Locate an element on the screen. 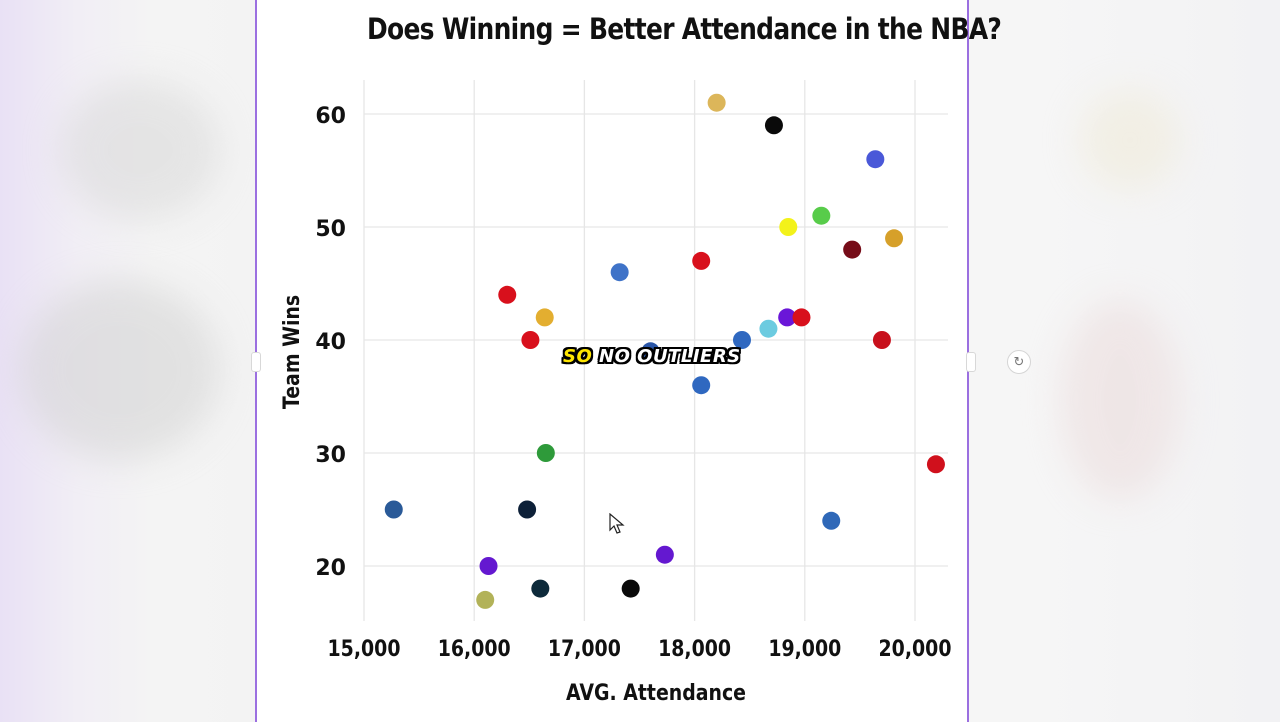 This screenshot has height=722, width=1280. y-tick-labels: 20 30 40 50 60 is located at coordinates (330, 342).